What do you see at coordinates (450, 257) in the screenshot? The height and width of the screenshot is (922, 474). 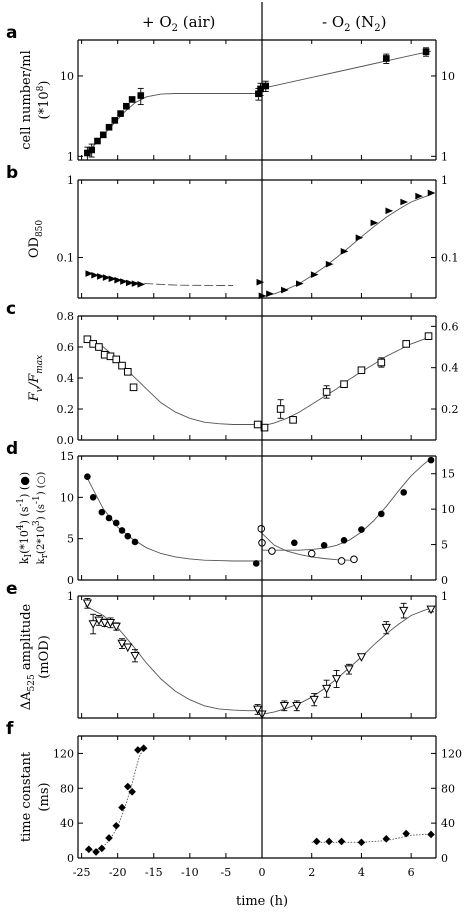 I see `right-tick-label: 0.1` at bounding box center [450, 257].